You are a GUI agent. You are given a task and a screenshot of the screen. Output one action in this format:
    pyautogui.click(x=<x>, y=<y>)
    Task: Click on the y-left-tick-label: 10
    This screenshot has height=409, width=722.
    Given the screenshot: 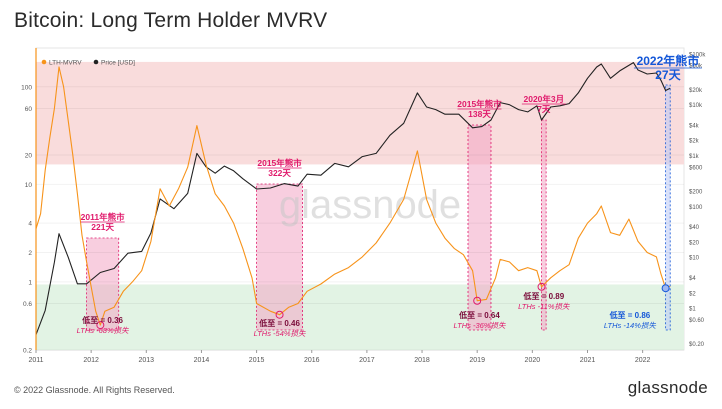 What is the action you would take?
    pyautogui.click(x=29, y=185)
    